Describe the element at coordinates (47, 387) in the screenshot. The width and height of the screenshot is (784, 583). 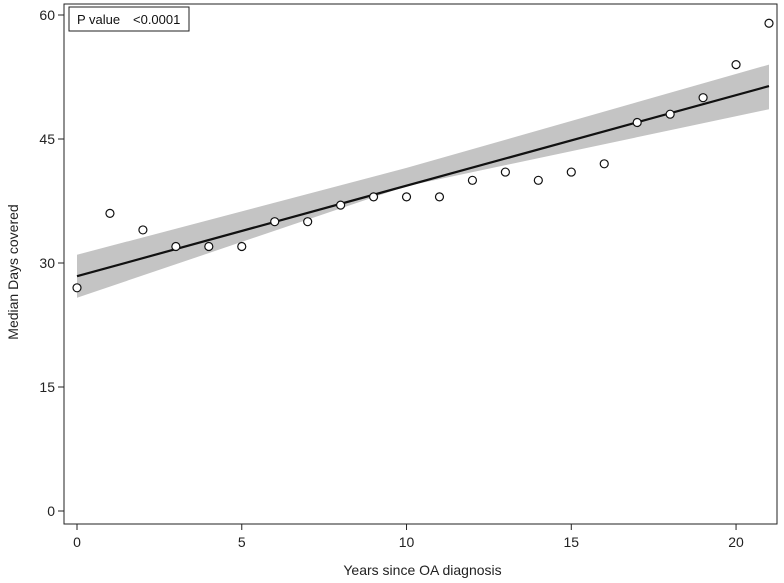
I see `y-tick-label: 15` at that location.